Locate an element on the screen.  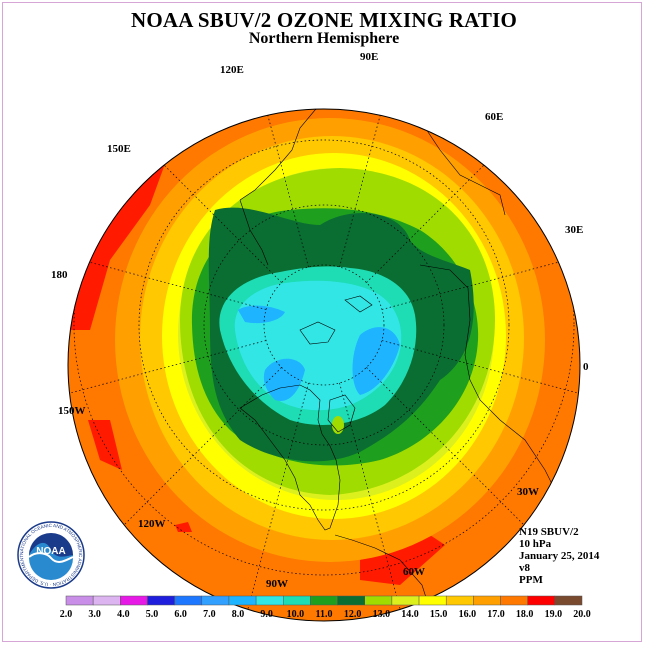
coast-greenland is located at coordinates (341, 413).